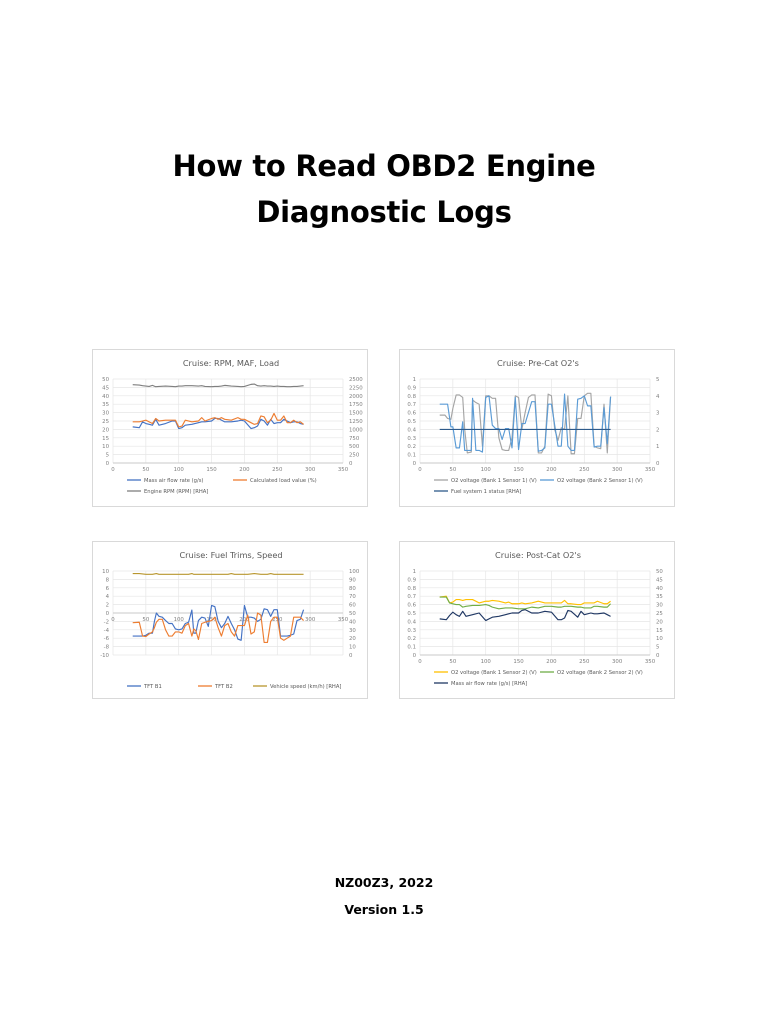 This screenshot has height=1024, width=768. Describe the element at coordinates (494, 673) in the screenshot. I see `legend-entry: O2 voltage (Bank 1 Sensor 2) (V)` at that location.